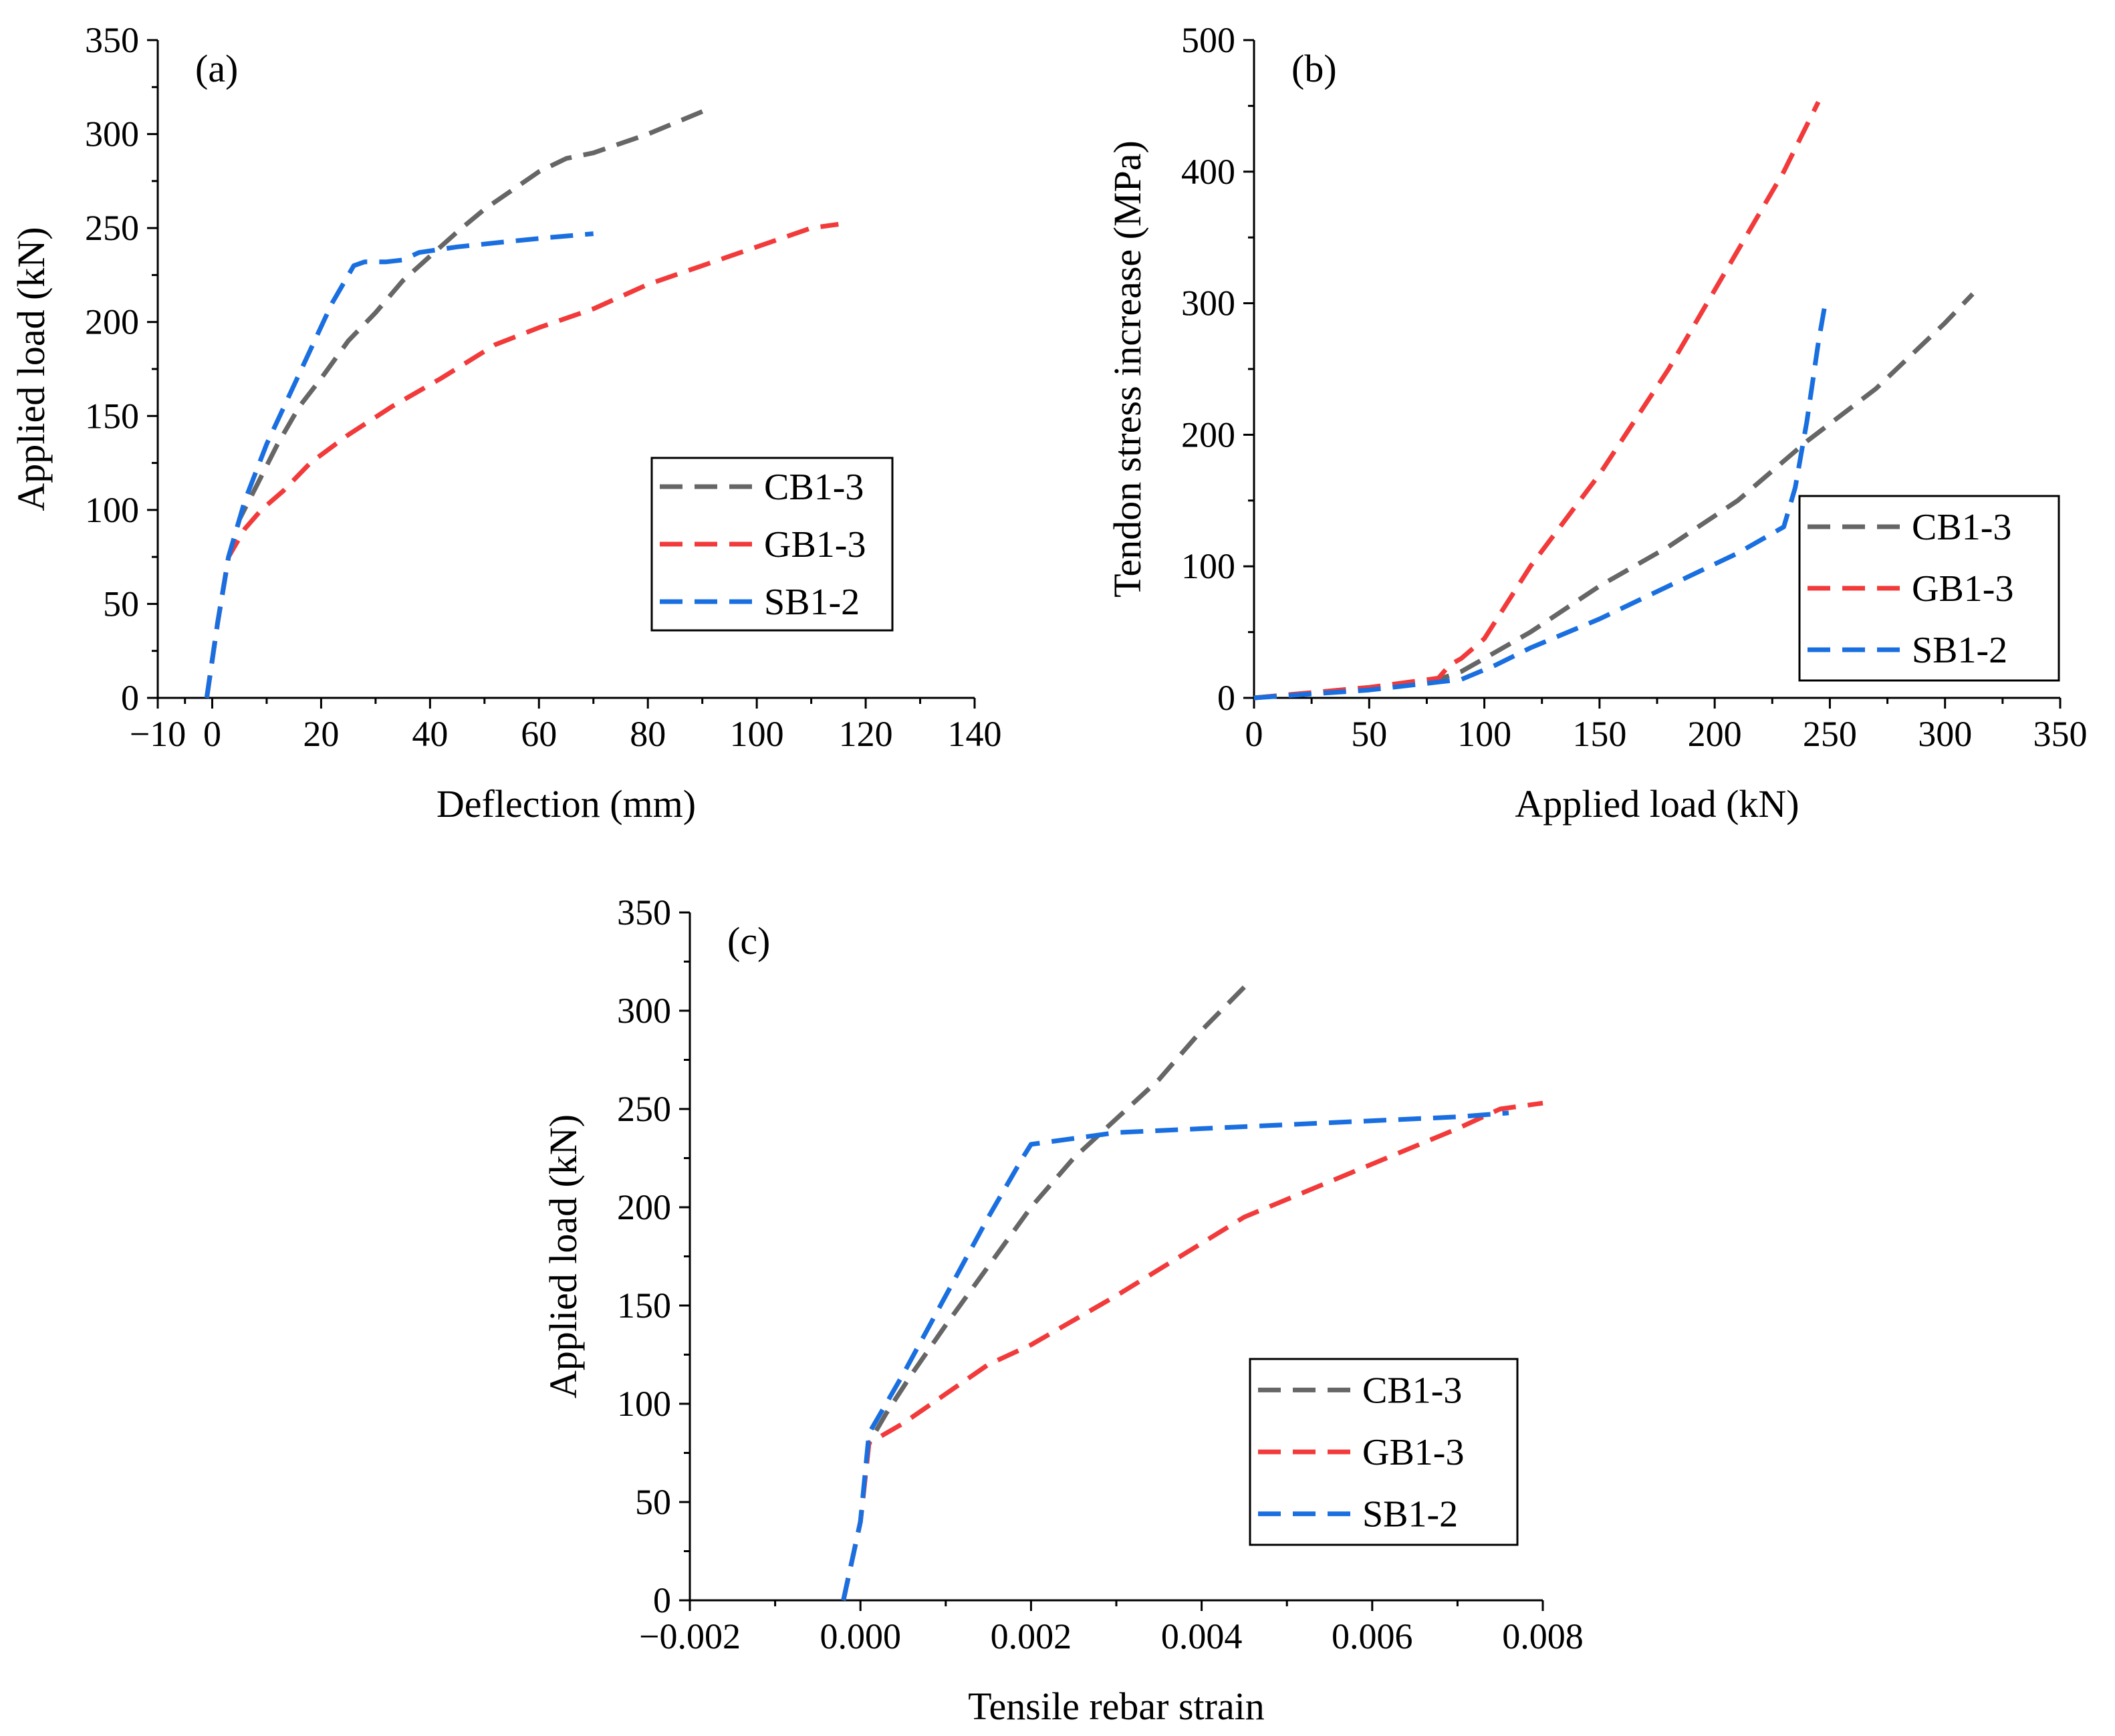 The height and width of the screenshot is (1736, 2115). What do you see at coordinates (321, 734) in the screenshot?
I see `x-tick-label: 20` at bounding box center [321, 734].